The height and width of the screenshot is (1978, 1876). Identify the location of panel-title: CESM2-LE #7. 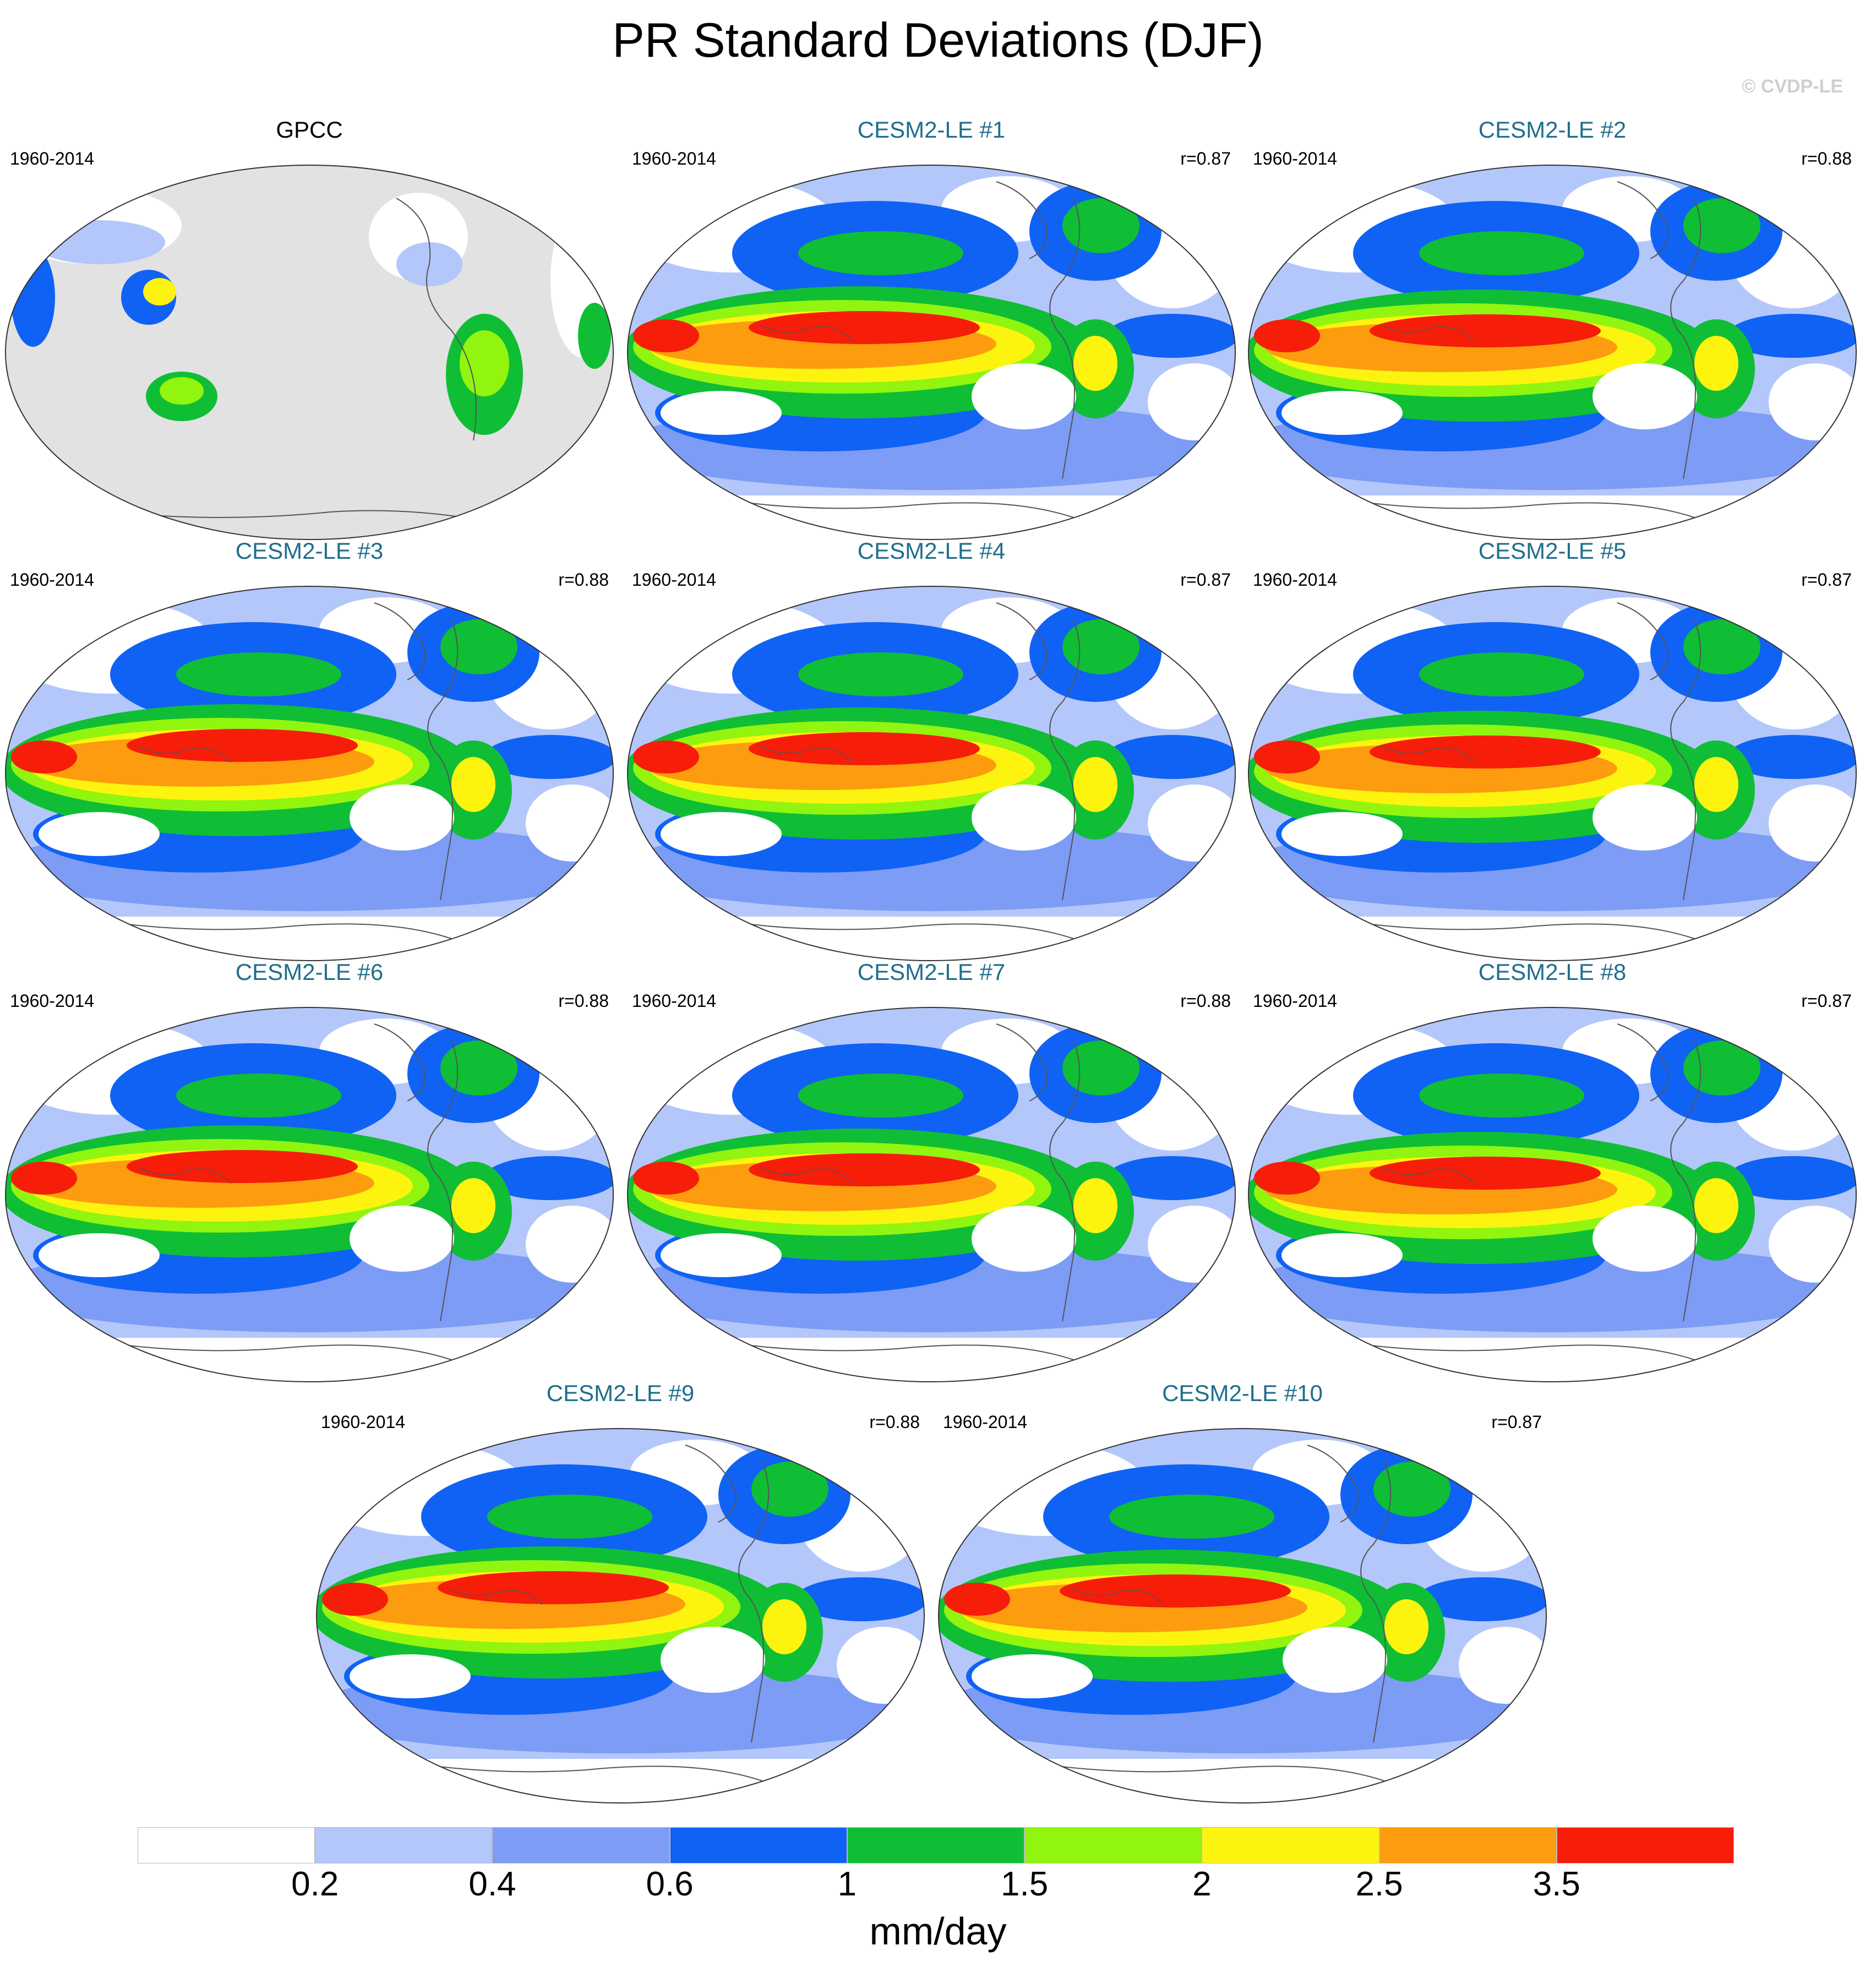
(931, 972).